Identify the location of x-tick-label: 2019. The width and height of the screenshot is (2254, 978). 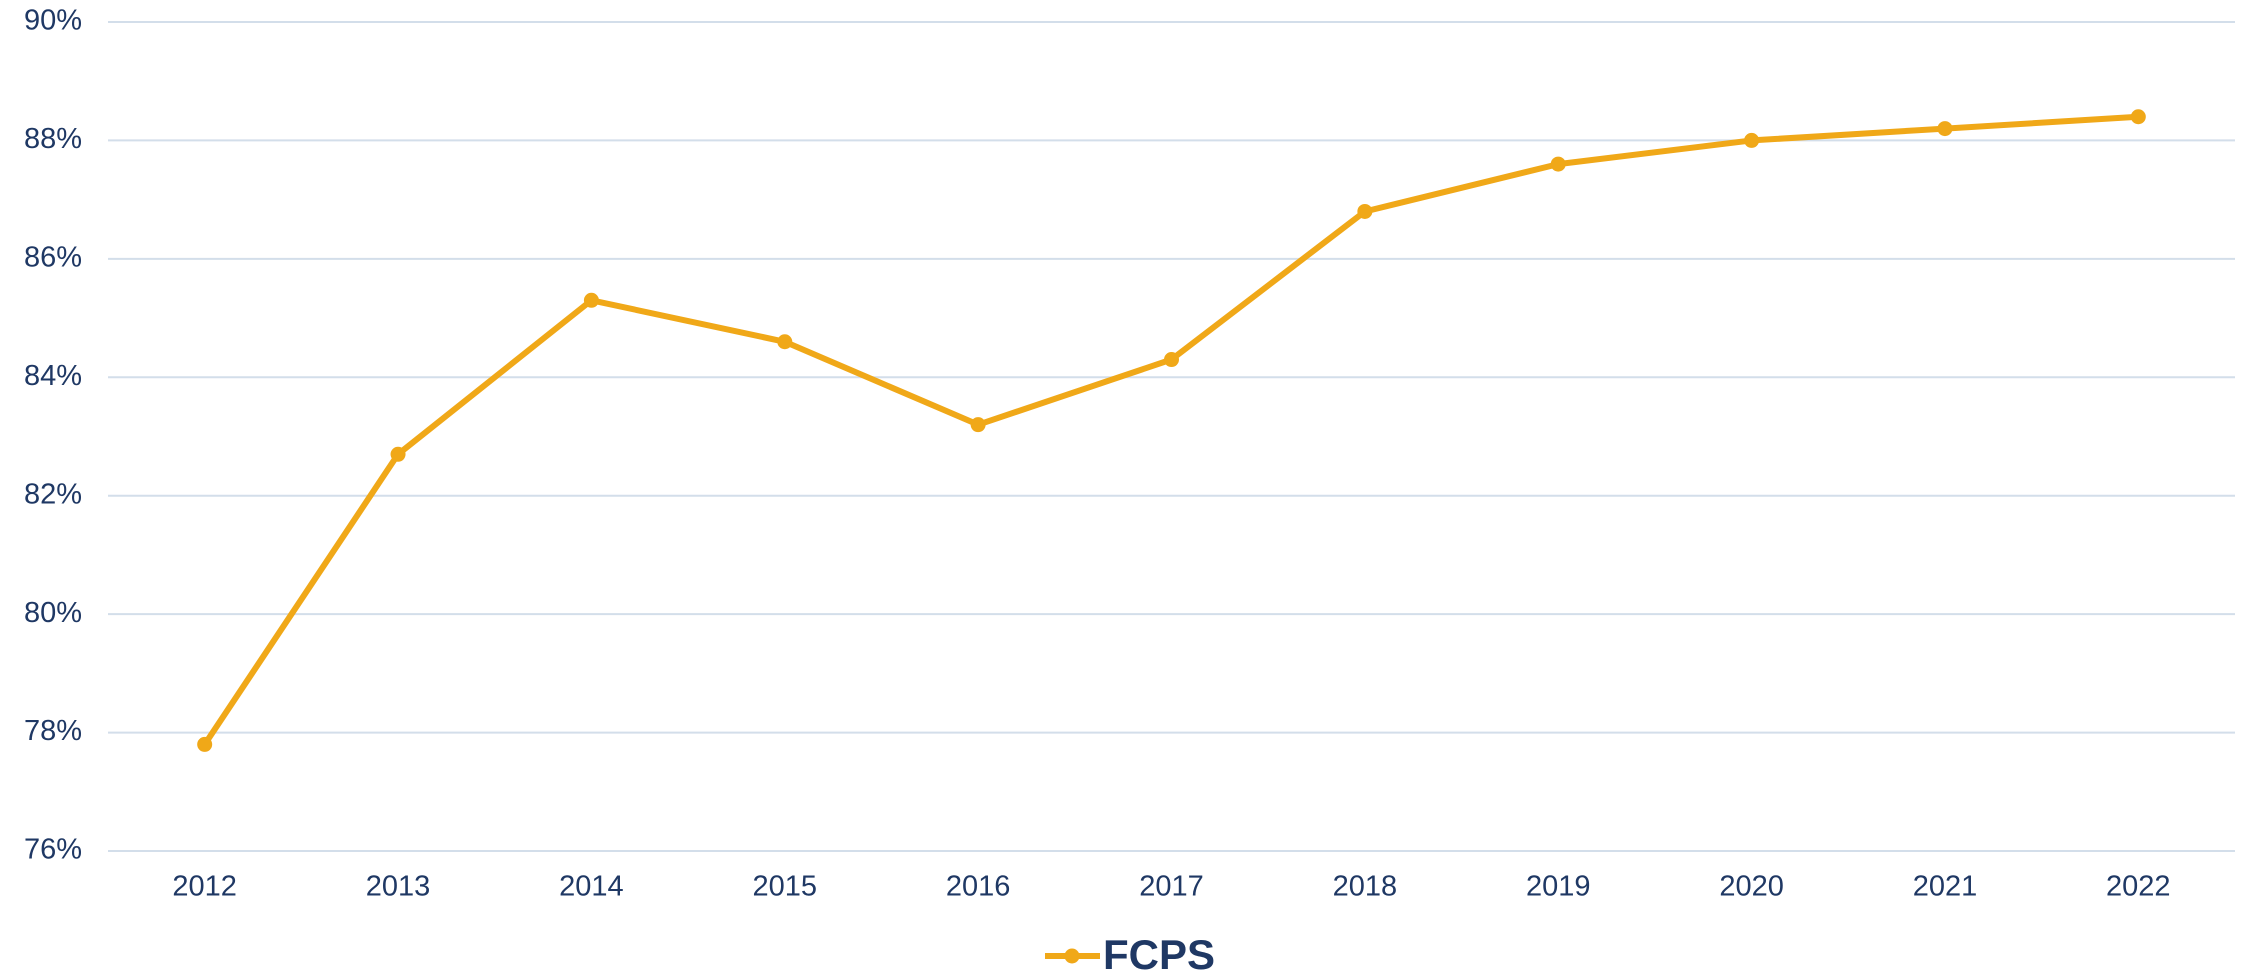
(1558, 887).